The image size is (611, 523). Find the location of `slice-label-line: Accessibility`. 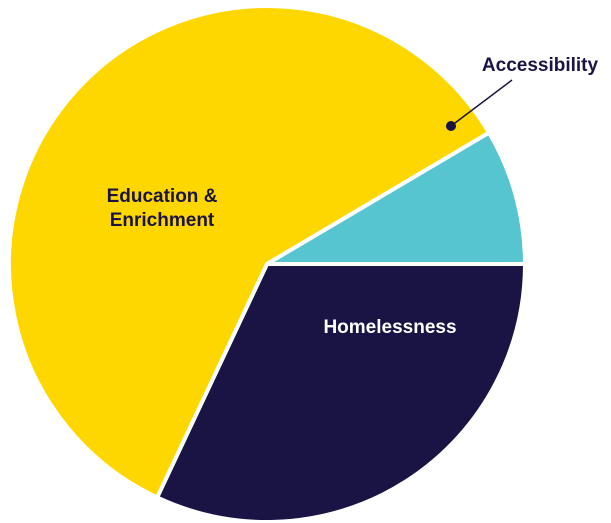

slice-label-line: Accessibility is located at coordinates (540, 65).